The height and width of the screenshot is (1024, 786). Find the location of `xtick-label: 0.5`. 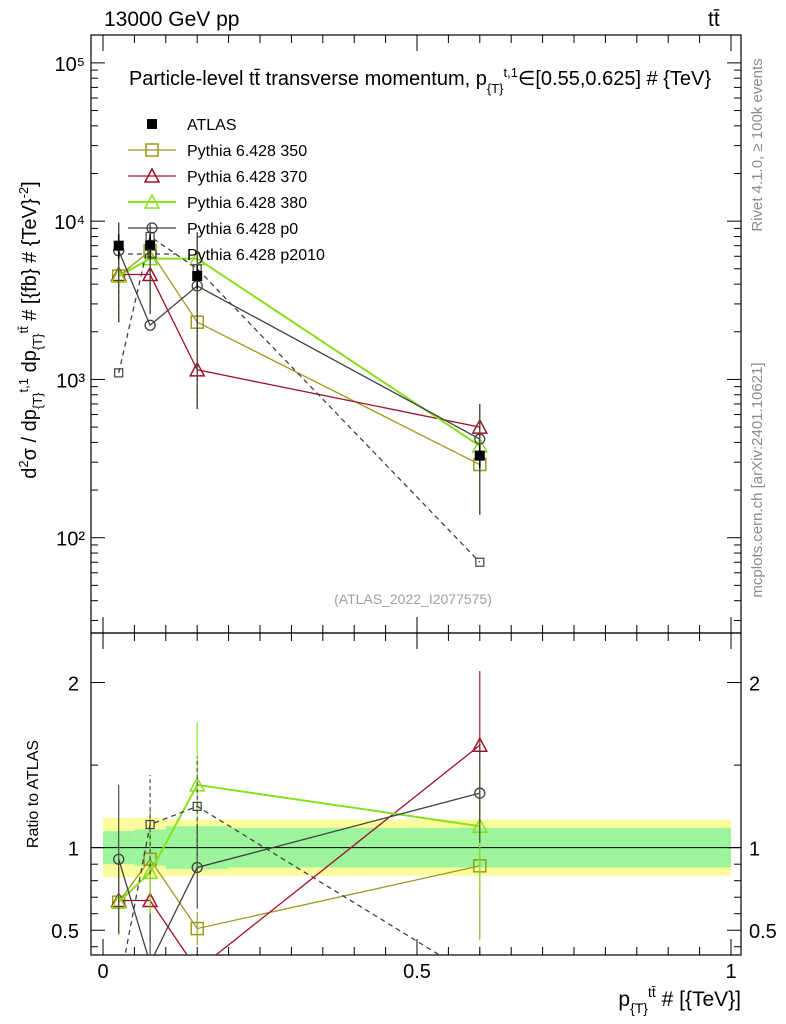

xtick-label: 0.5 is located at coordinates (417, 972).